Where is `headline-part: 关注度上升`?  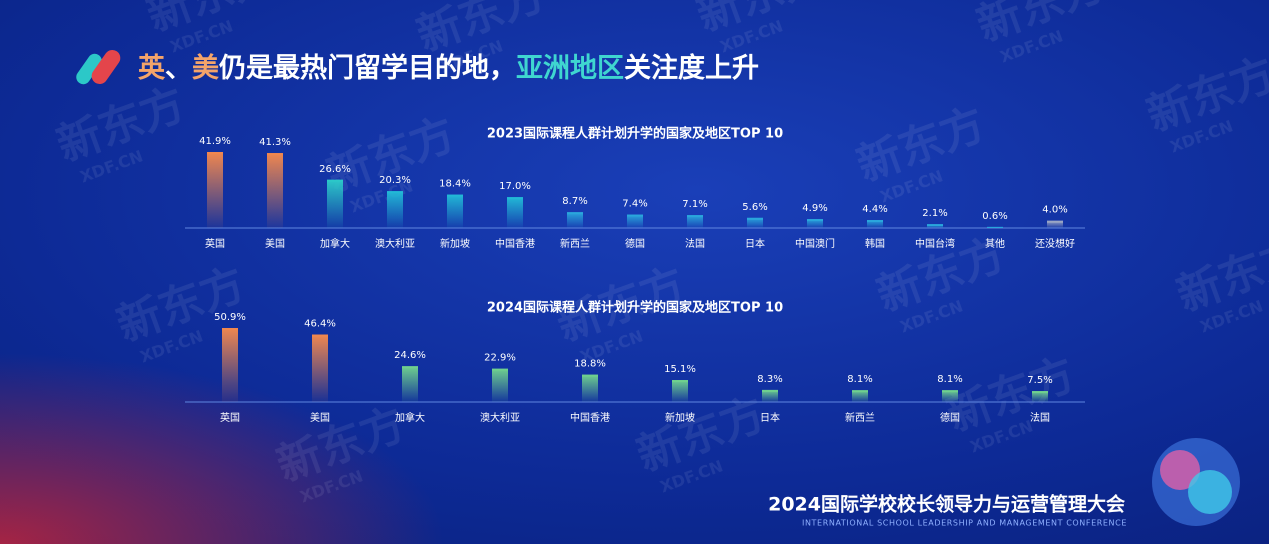 headline-part: 关注度上升 is located at coordinates (691, 68).